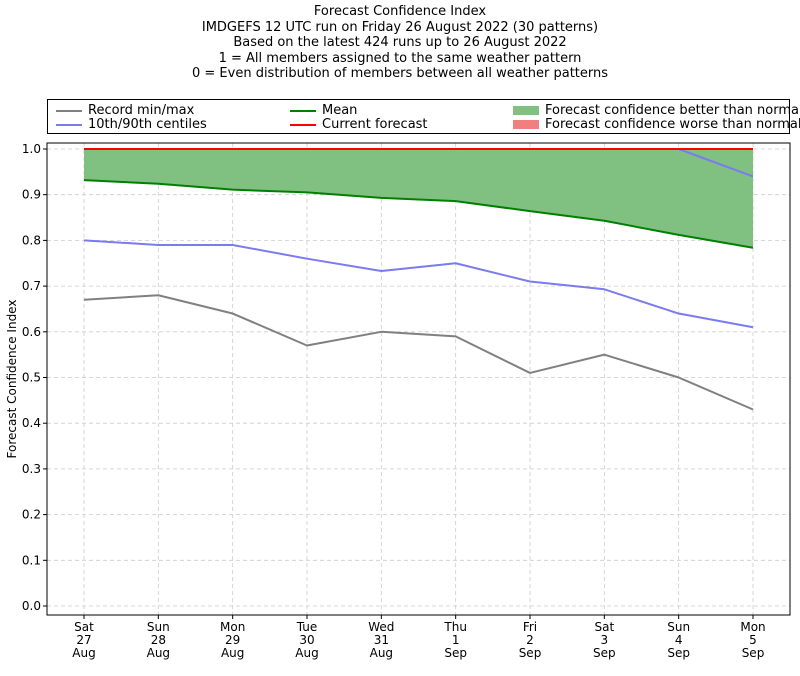 The height and width of the screenshot is (676, 800). Describe the element at coordinates (381, 640) in the screenshot. I see `x-tick-label: 31` at that location.